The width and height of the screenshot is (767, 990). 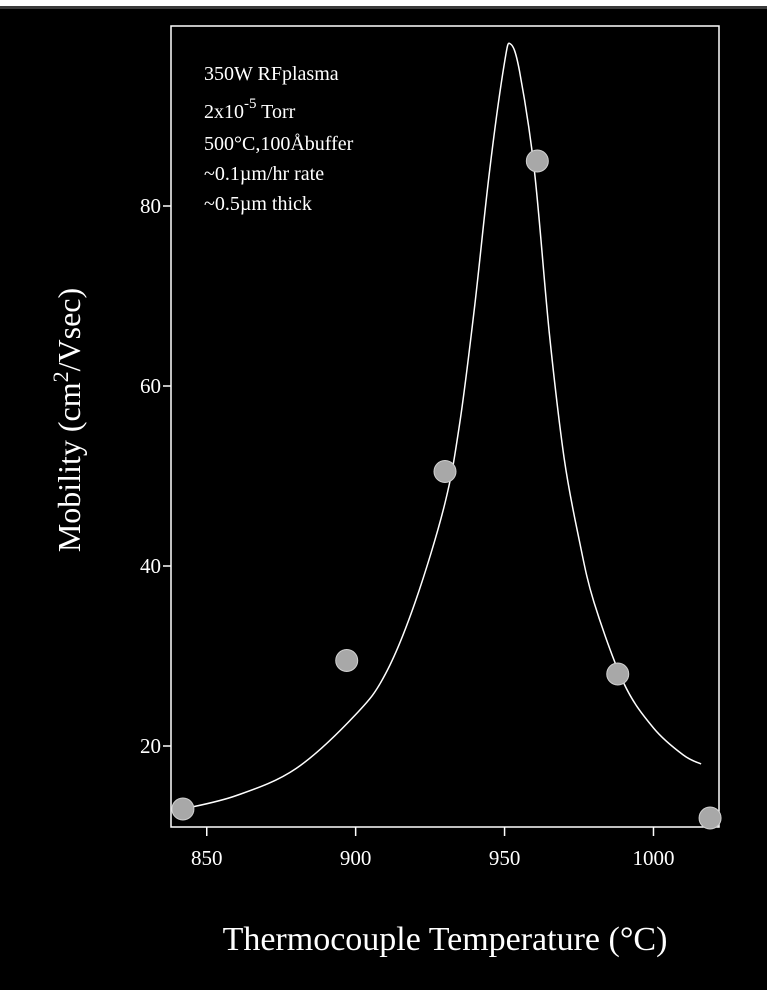 What do you see at coordinates (264, 174) in the screenshot?
I see `annotation-line-4: ~0.1µm/hr rate` at bounding box center [264, 174].